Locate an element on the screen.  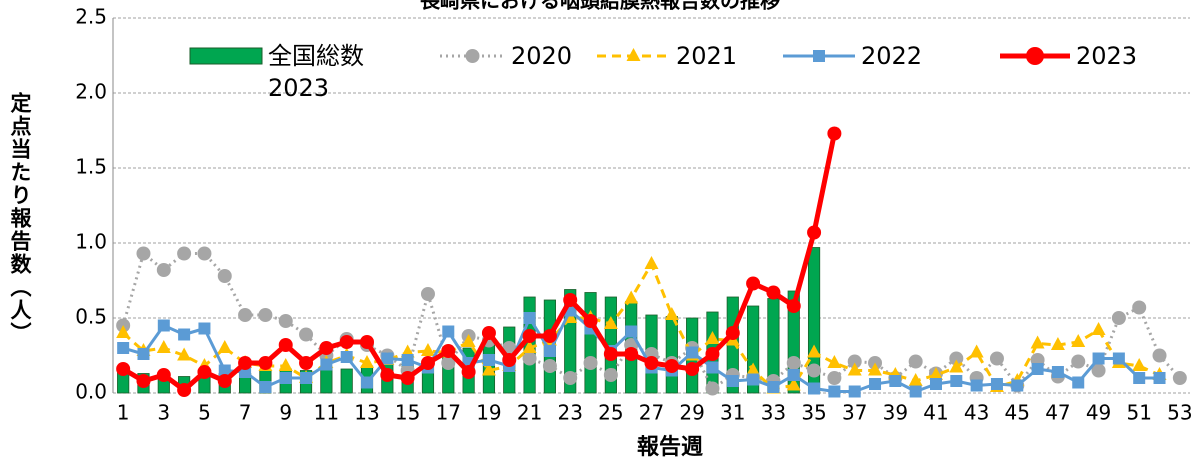
legend-label: 2023 is located at coordinates (1107, 56).